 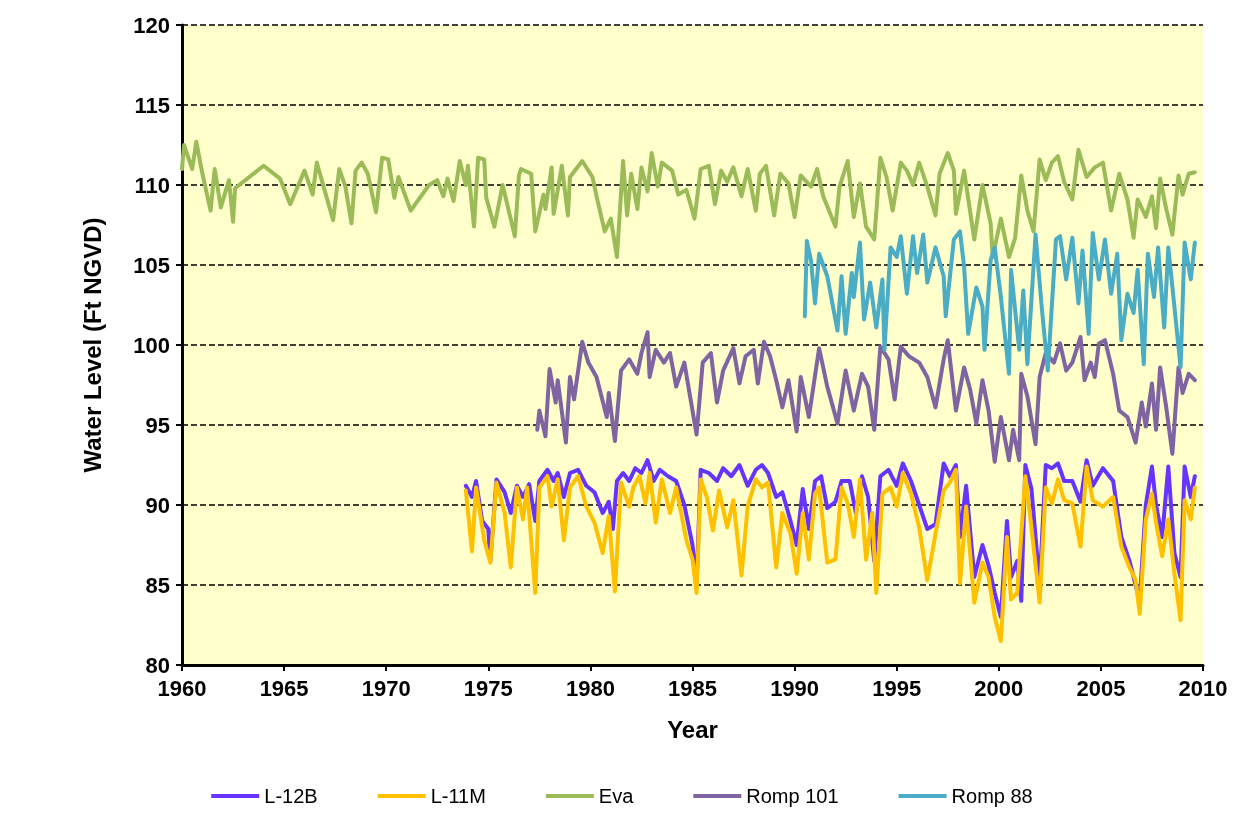 I want to click on y-tick-label: 105, so click(x=151, y=265).